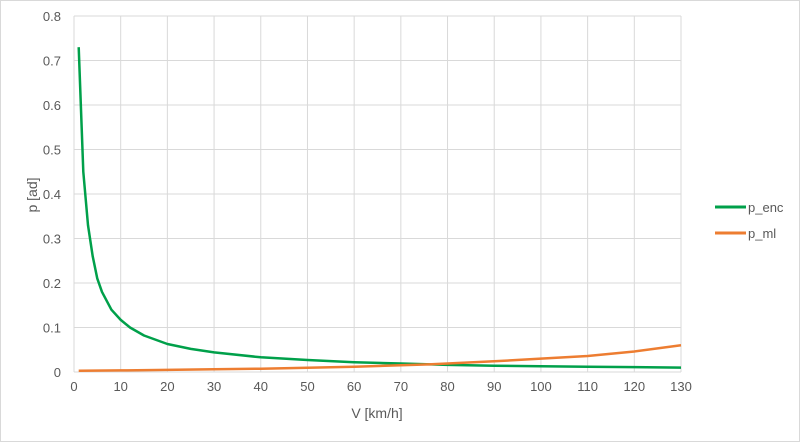 The width and height of the screenshot is (800, 442). I want to click on series-line-p-ml, so click(380, 358).